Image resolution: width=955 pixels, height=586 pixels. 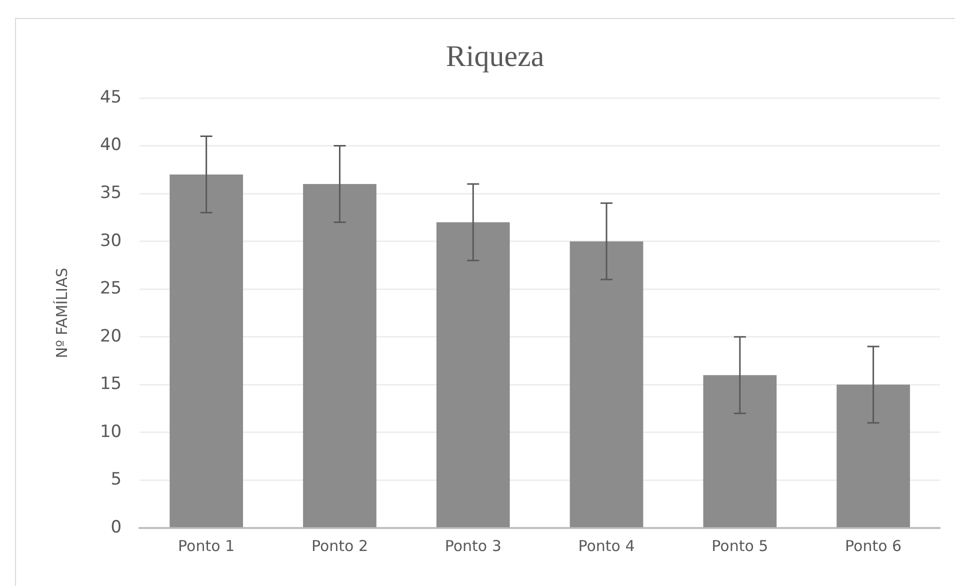 What do you see at coordinates (111, 336) in the screenshot?
I see `y-tick-label: 20` at bounding box center [111, 336].